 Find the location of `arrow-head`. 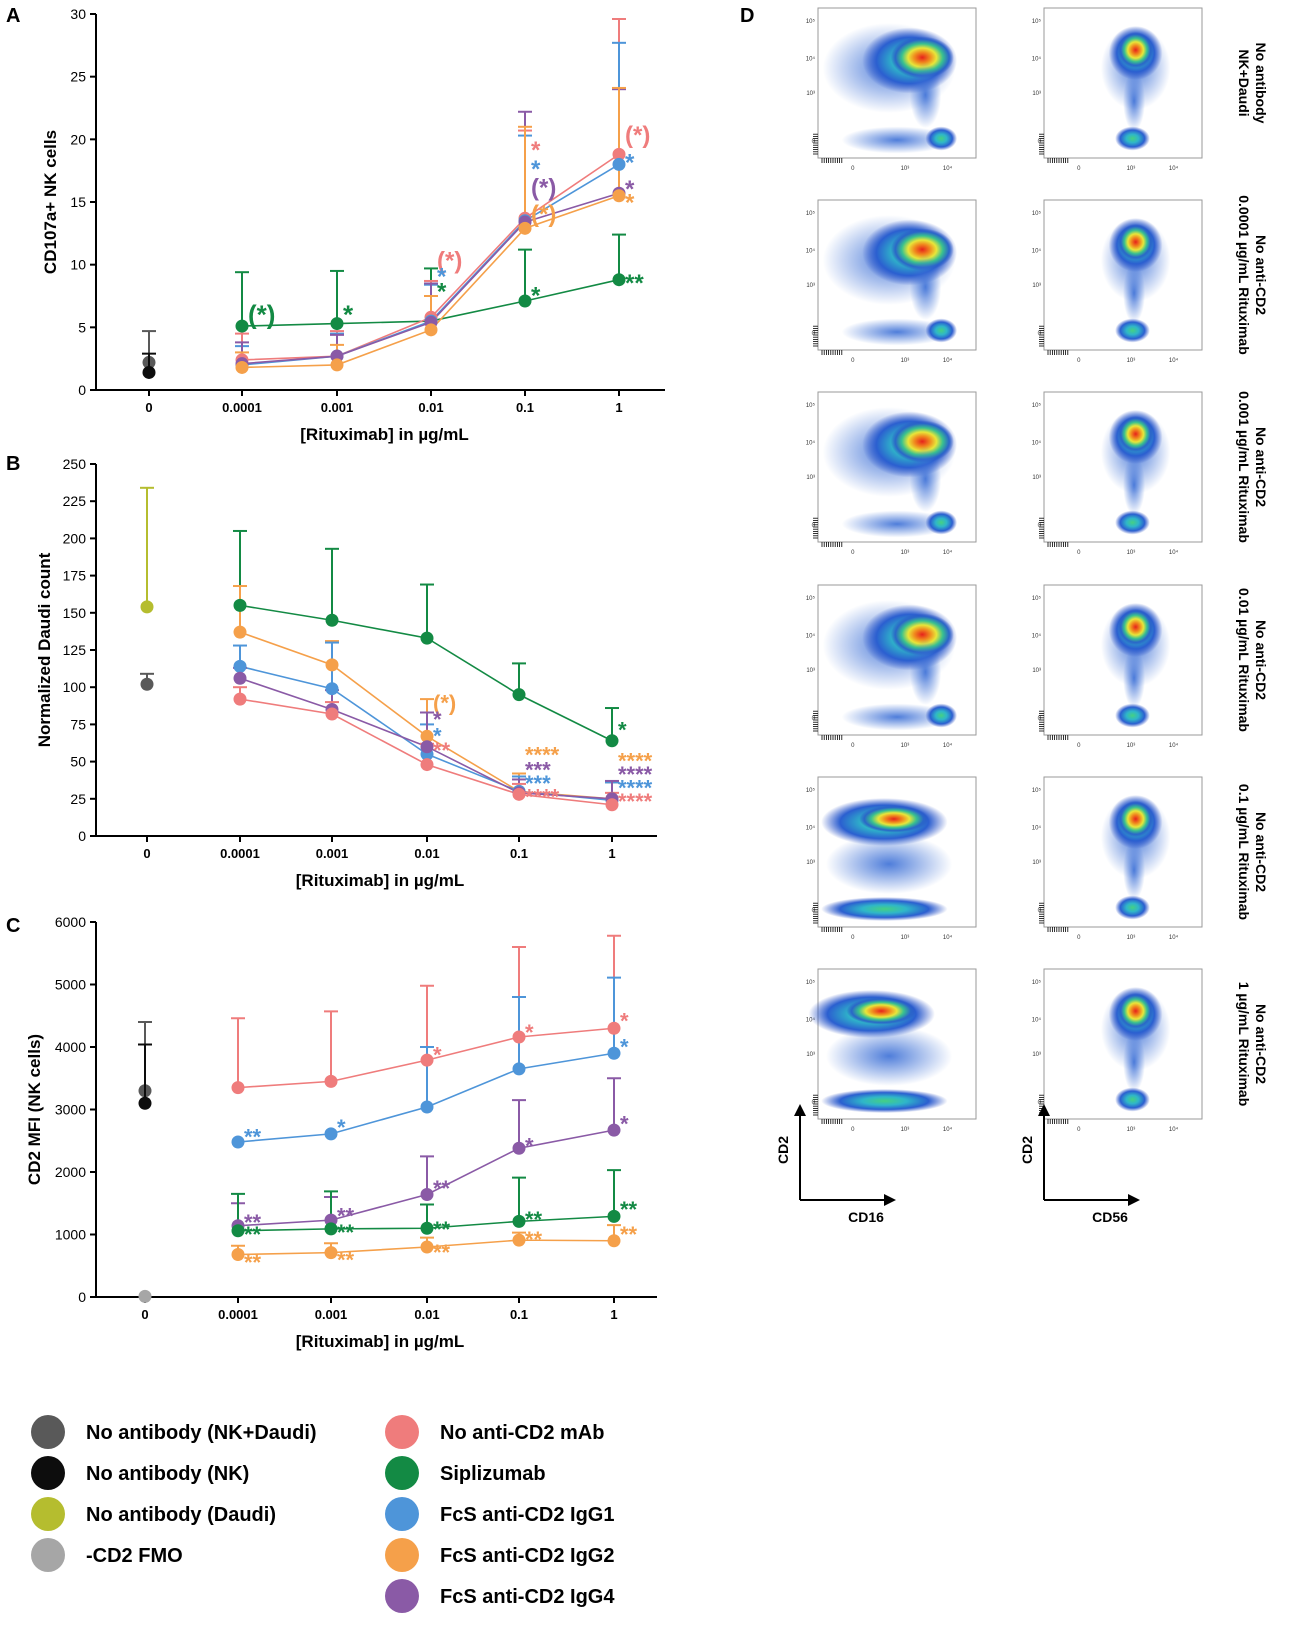

arrow-head is located at coordinates (1134, 1200).